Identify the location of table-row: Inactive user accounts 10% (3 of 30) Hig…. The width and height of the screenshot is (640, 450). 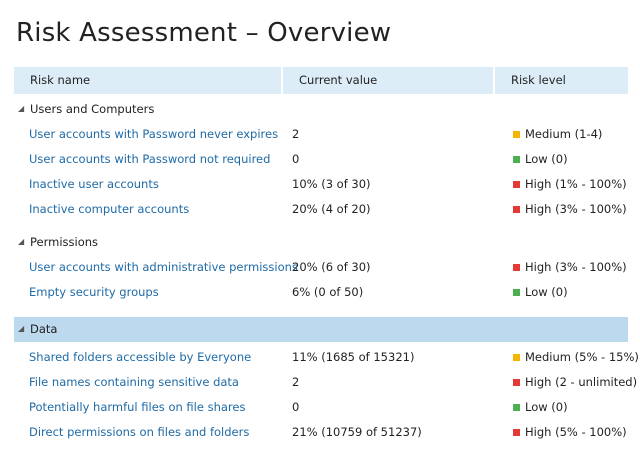
(321, 184).